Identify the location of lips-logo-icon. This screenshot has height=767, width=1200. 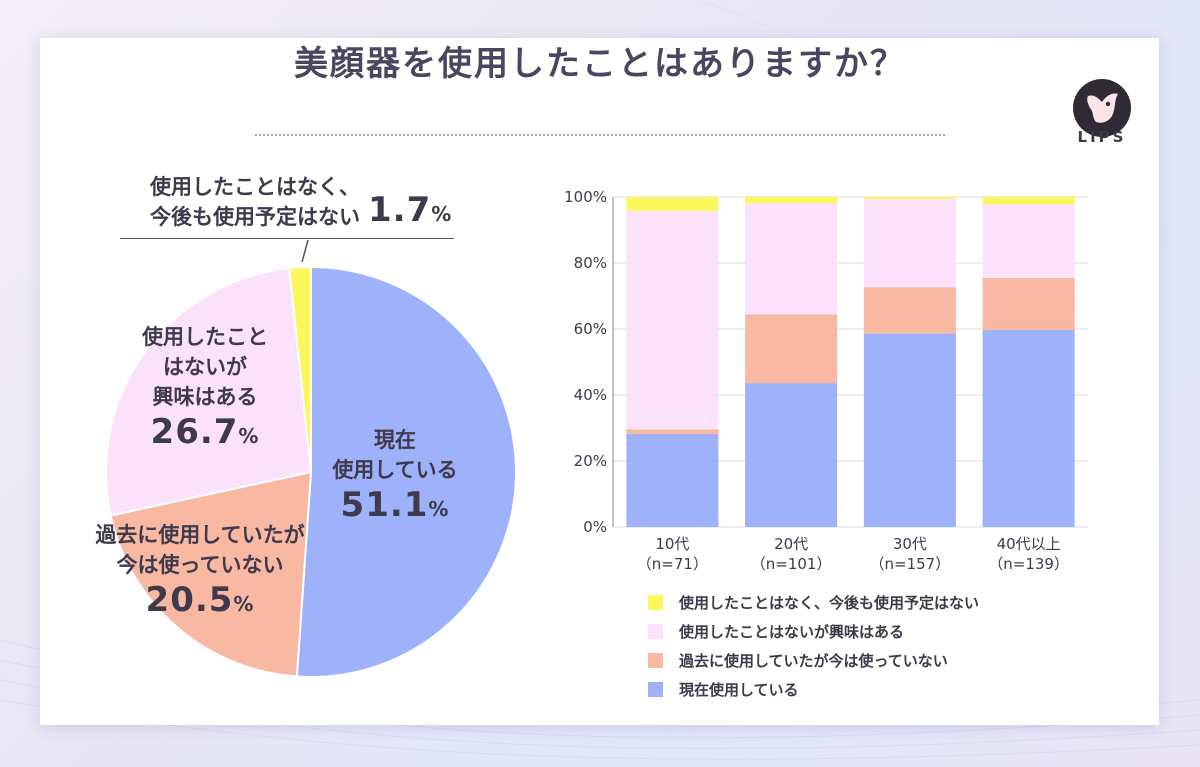
(1102, 108).